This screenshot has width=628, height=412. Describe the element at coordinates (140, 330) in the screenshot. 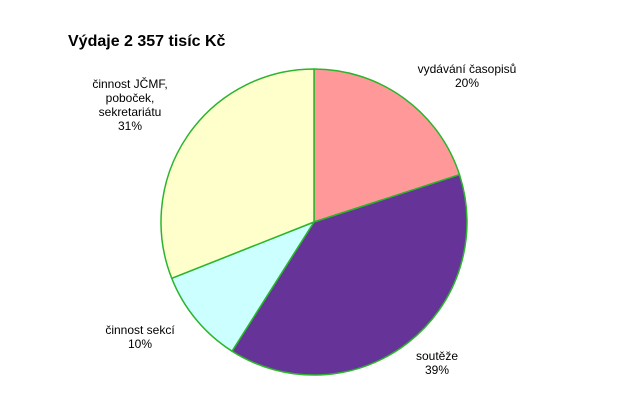

I see `slice-label-text: činnost sekcí` at that location.